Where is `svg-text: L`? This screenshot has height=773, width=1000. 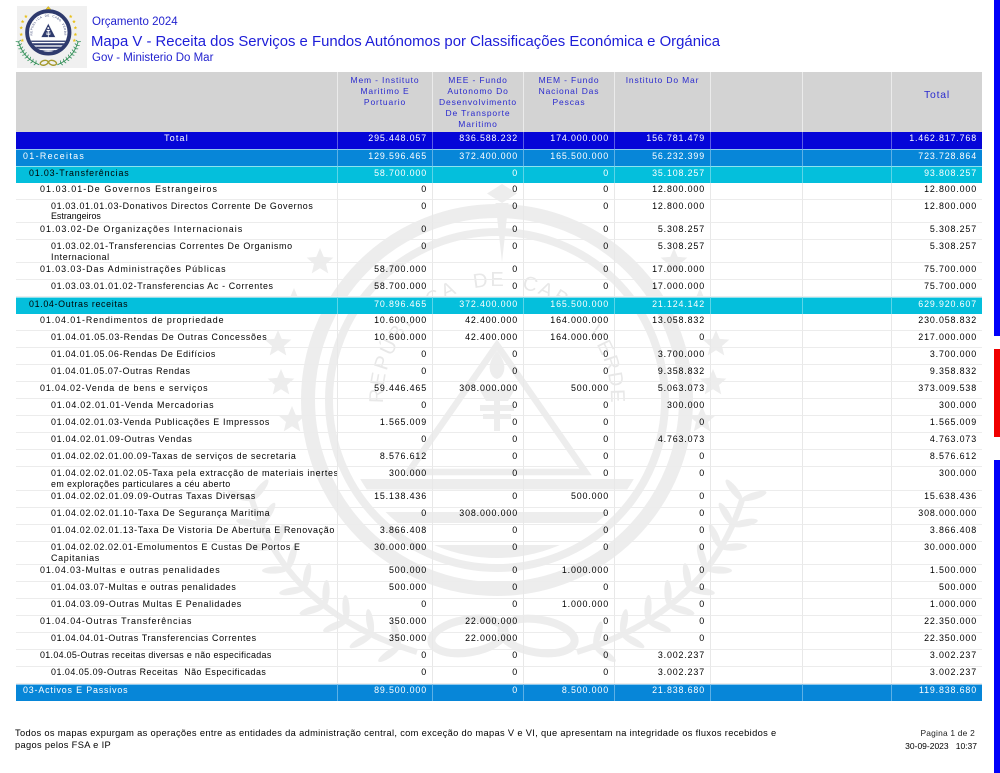
svg-text: L is located at coordinates (35, 22).